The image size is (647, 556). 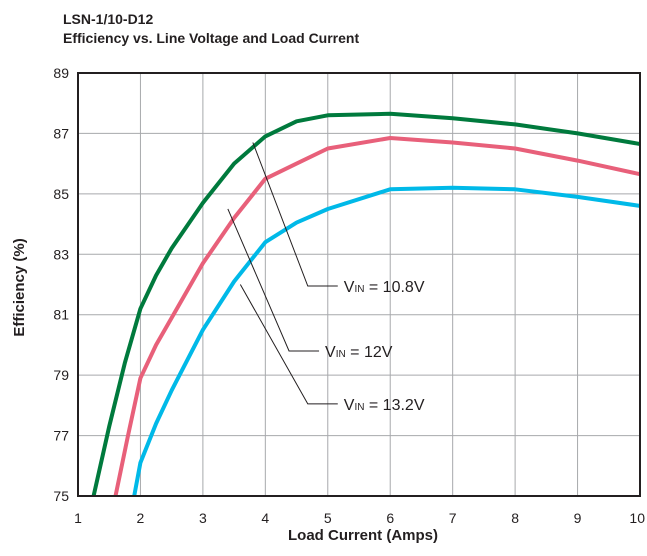 What do you see at coordinates (453, 518) in the screenshot?
I see `x-tick-label-7: 7` at bounding box center [453, 518].